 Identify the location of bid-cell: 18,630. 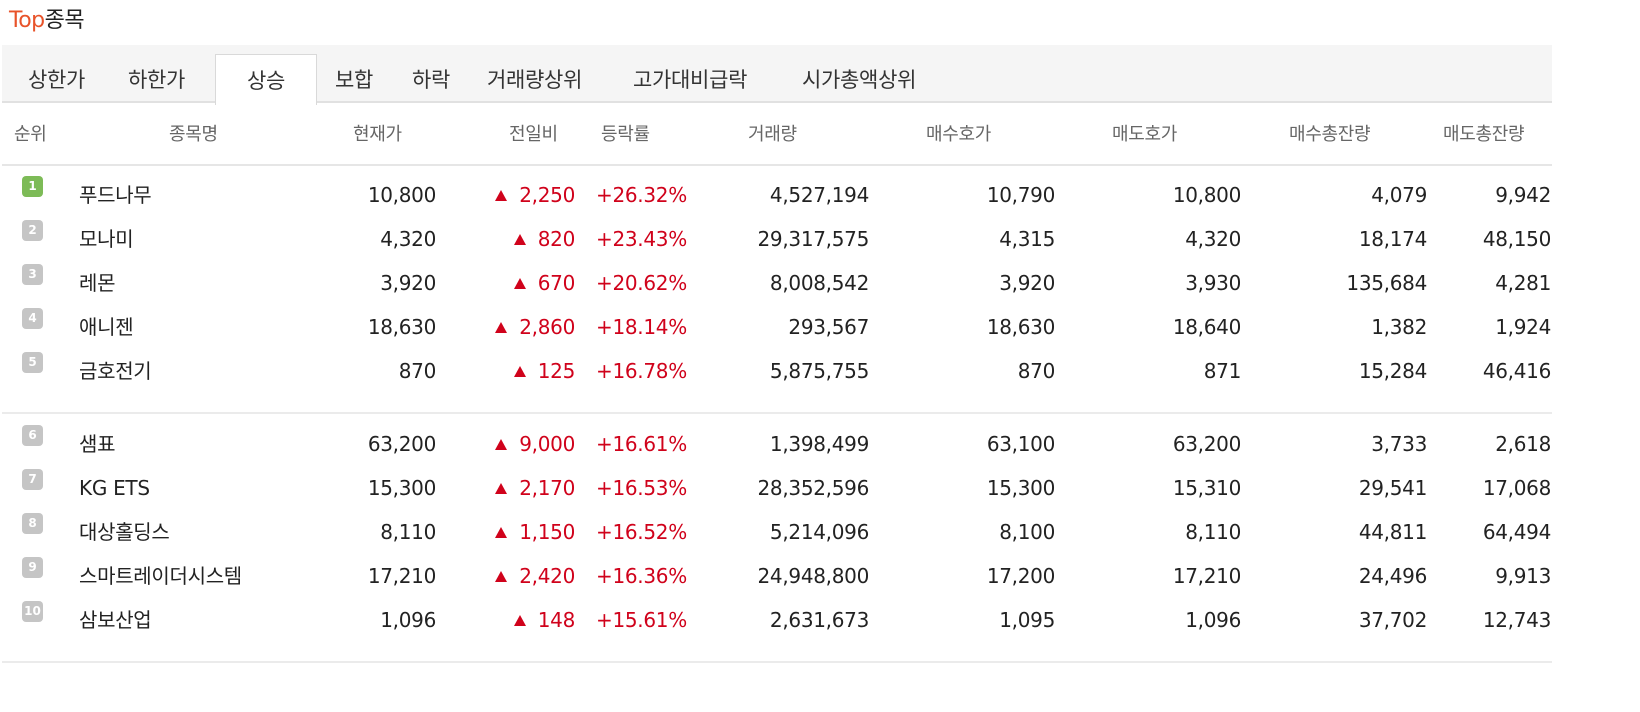
(1020, 327).